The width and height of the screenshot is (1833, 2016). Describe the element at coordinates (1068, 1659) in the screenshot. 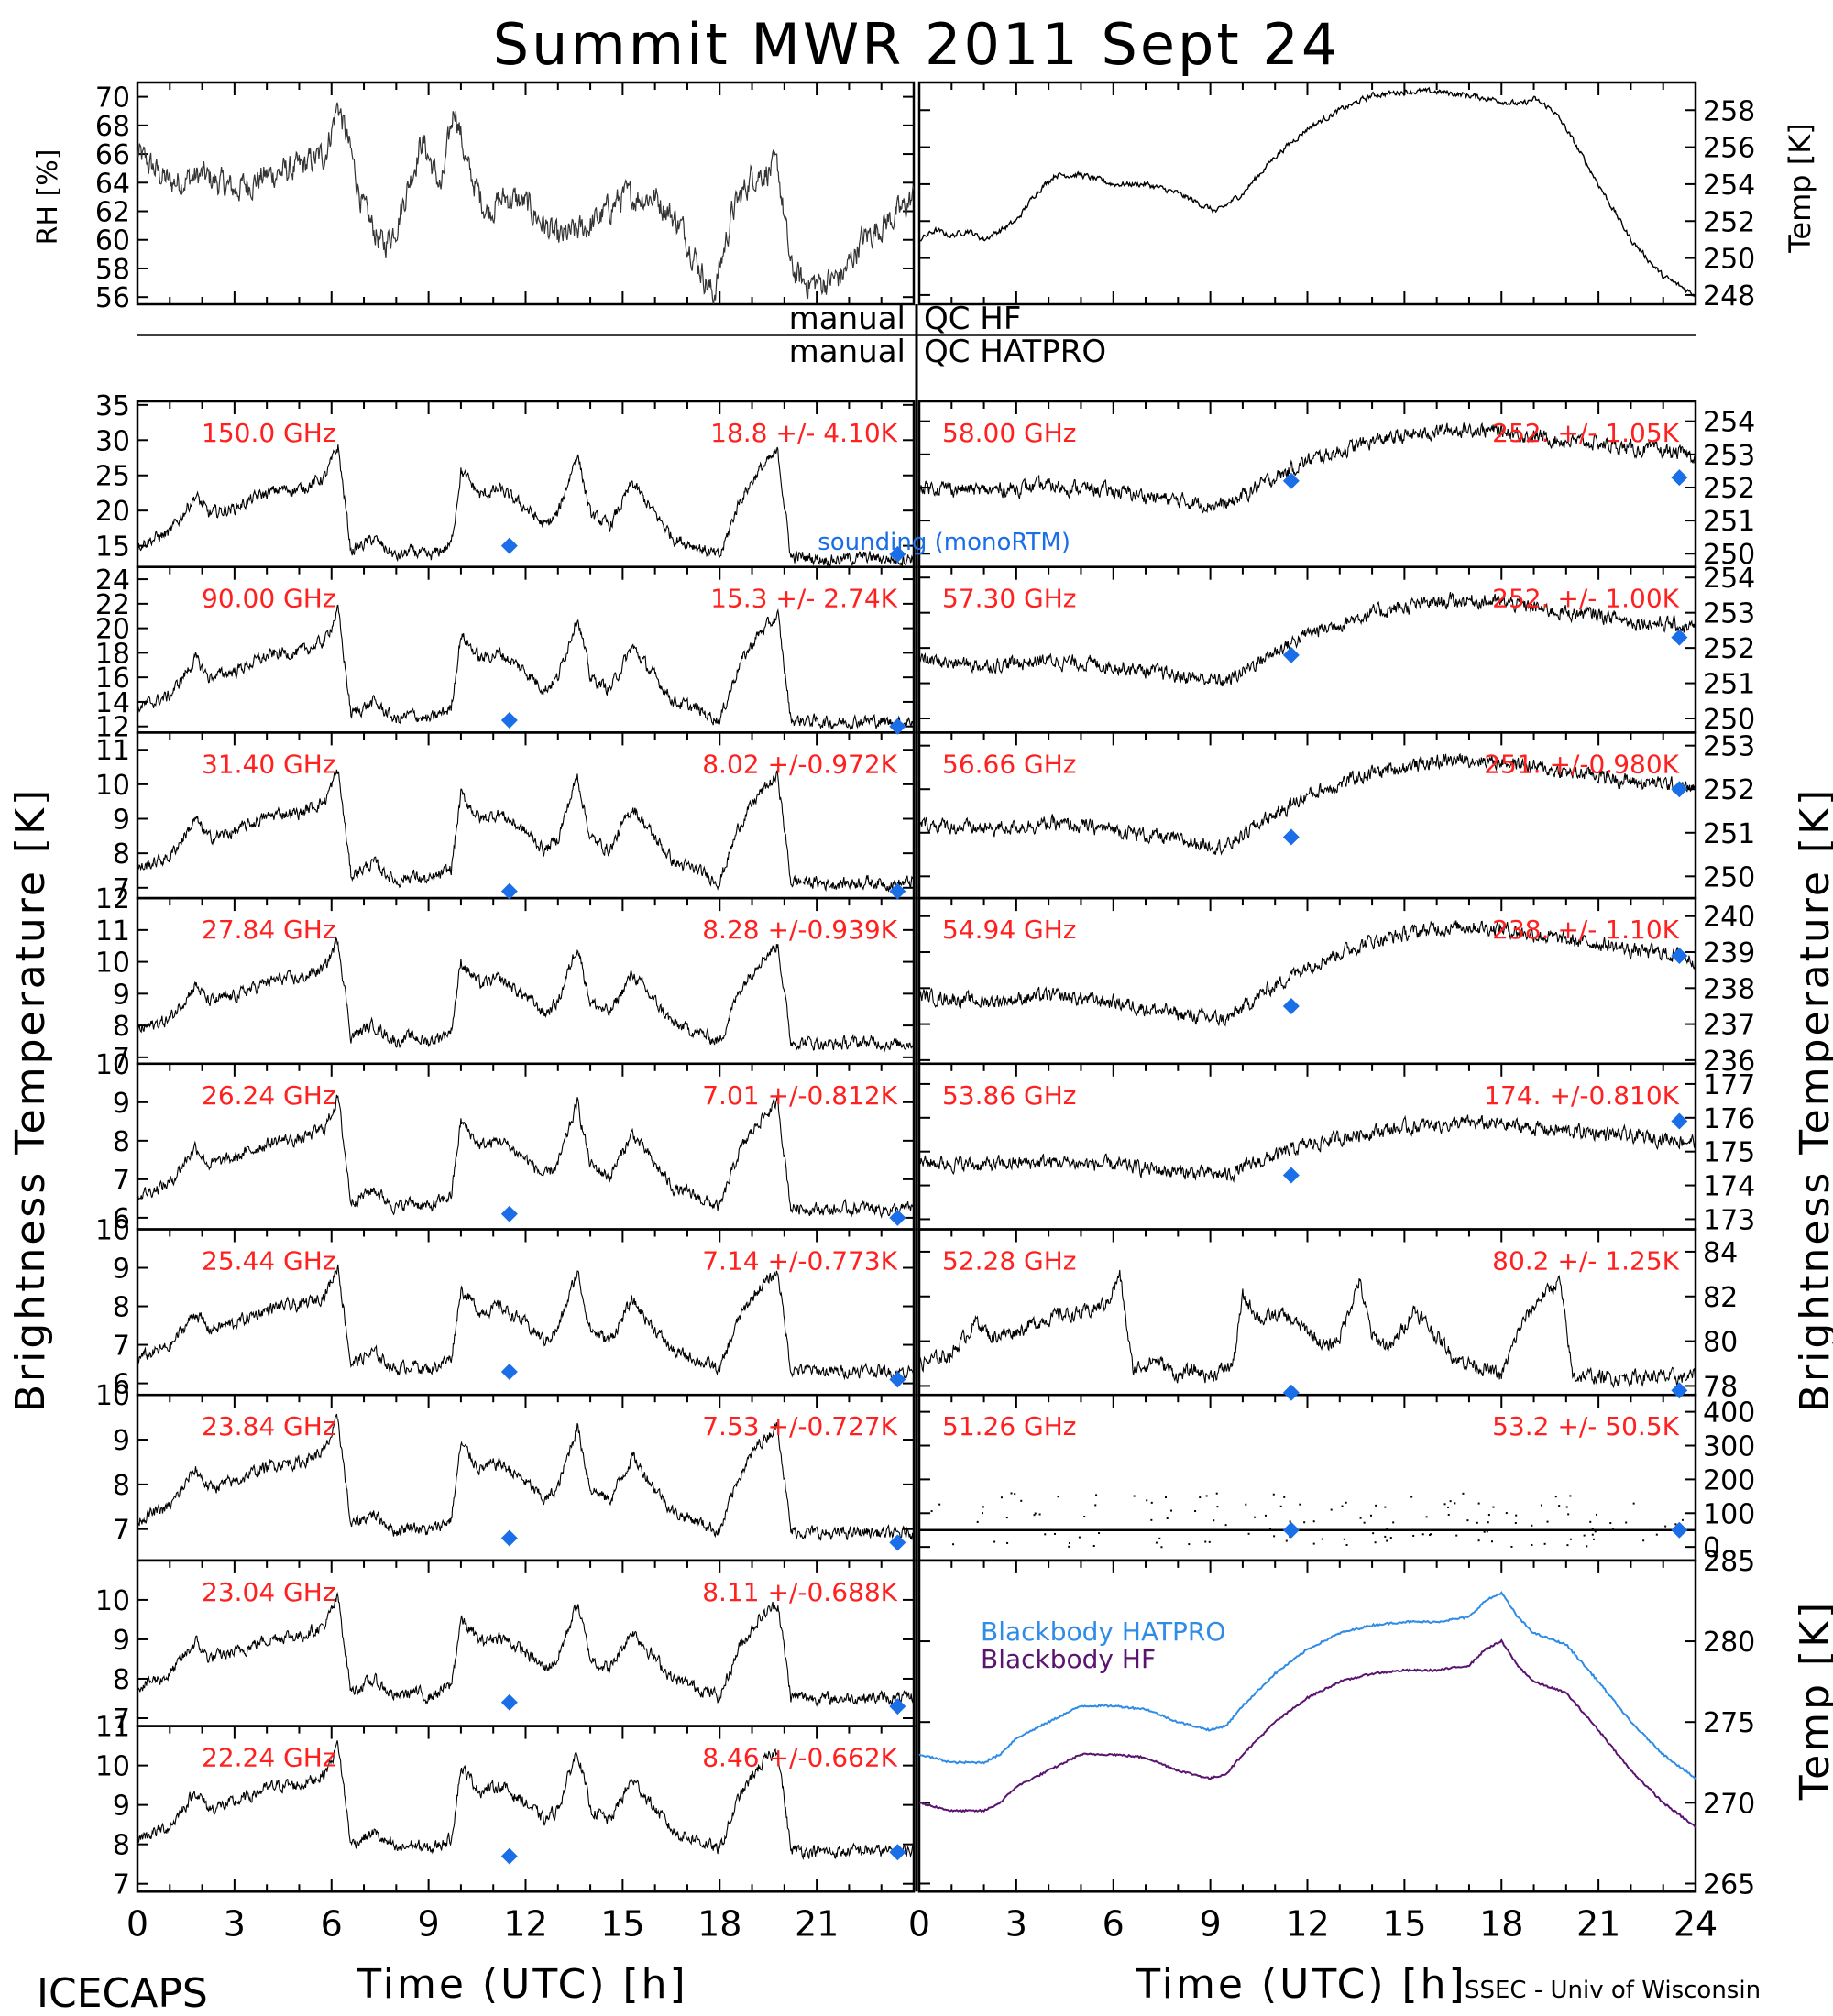

I see `bb-hf-legend: Blackbody HF` at that location.